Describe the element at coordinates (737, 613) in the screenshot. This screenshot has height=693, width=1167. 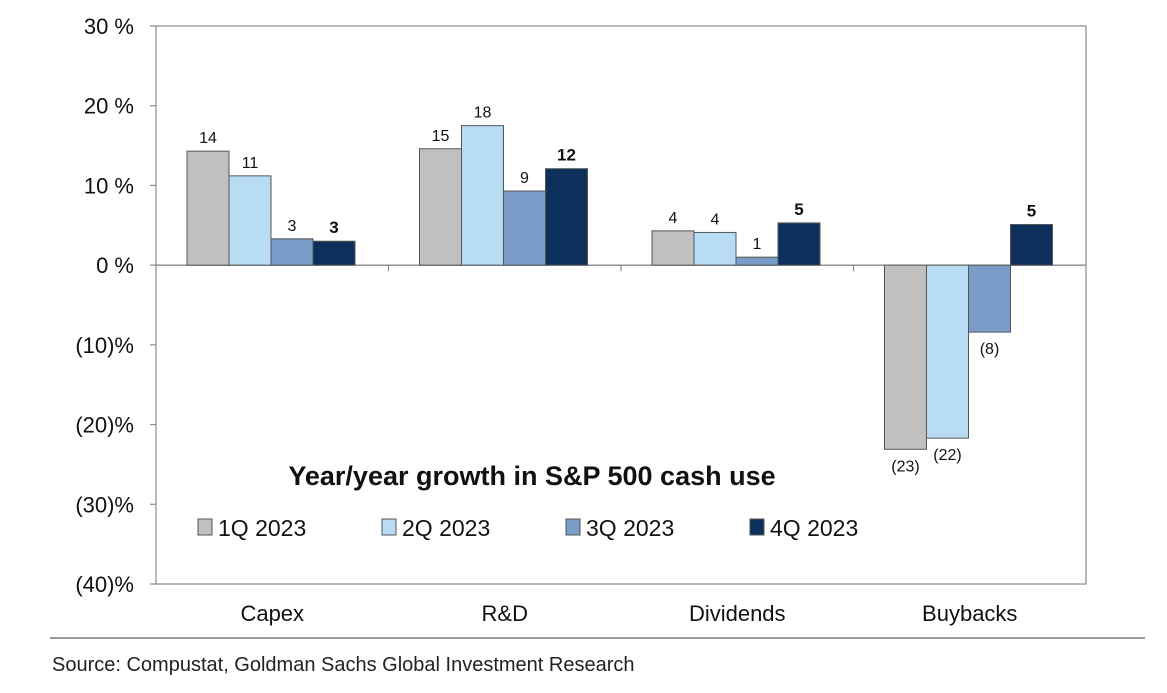
I see `category-label: Dividends` at that location.